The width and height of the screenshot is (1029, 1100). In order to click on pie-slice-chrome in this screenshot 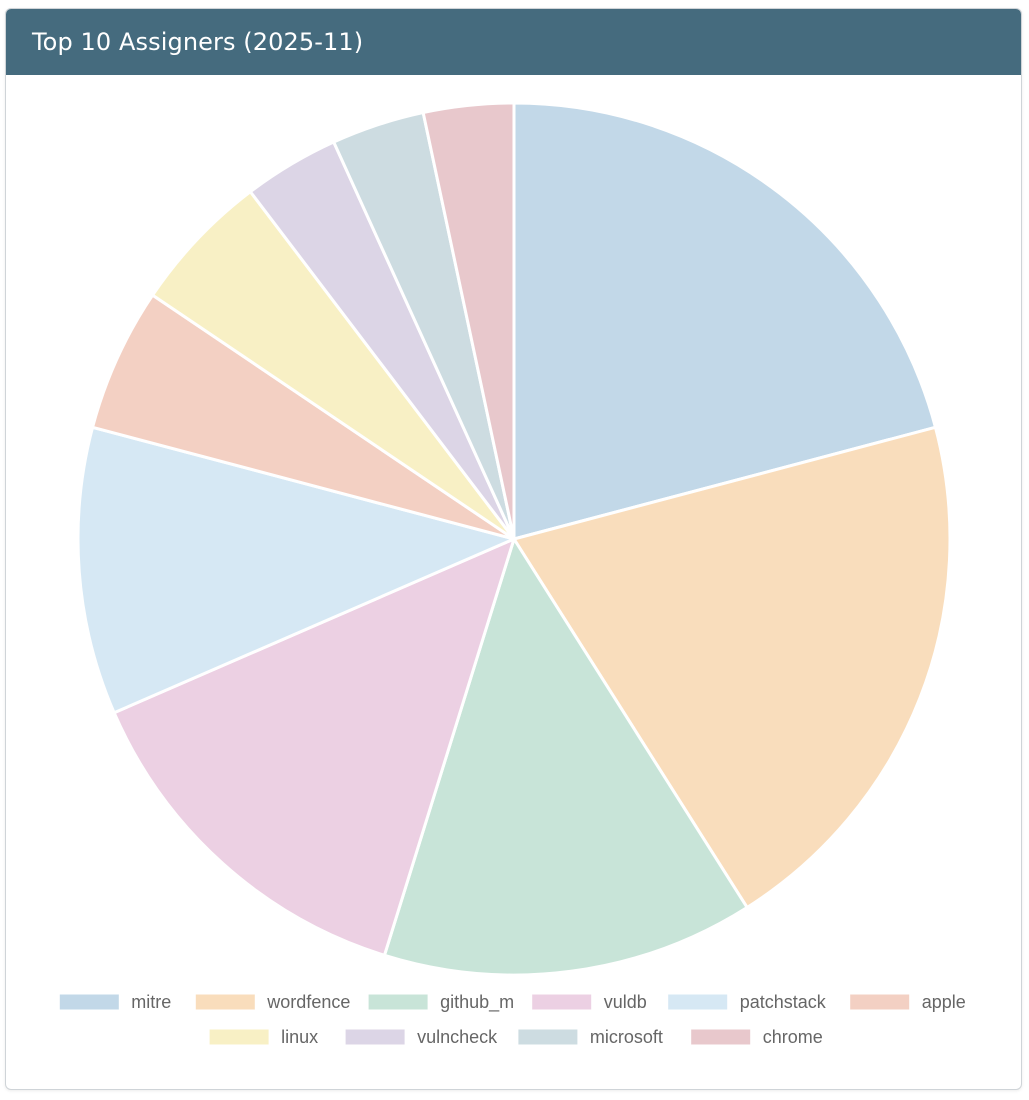, I will do `click(468, 321)`.